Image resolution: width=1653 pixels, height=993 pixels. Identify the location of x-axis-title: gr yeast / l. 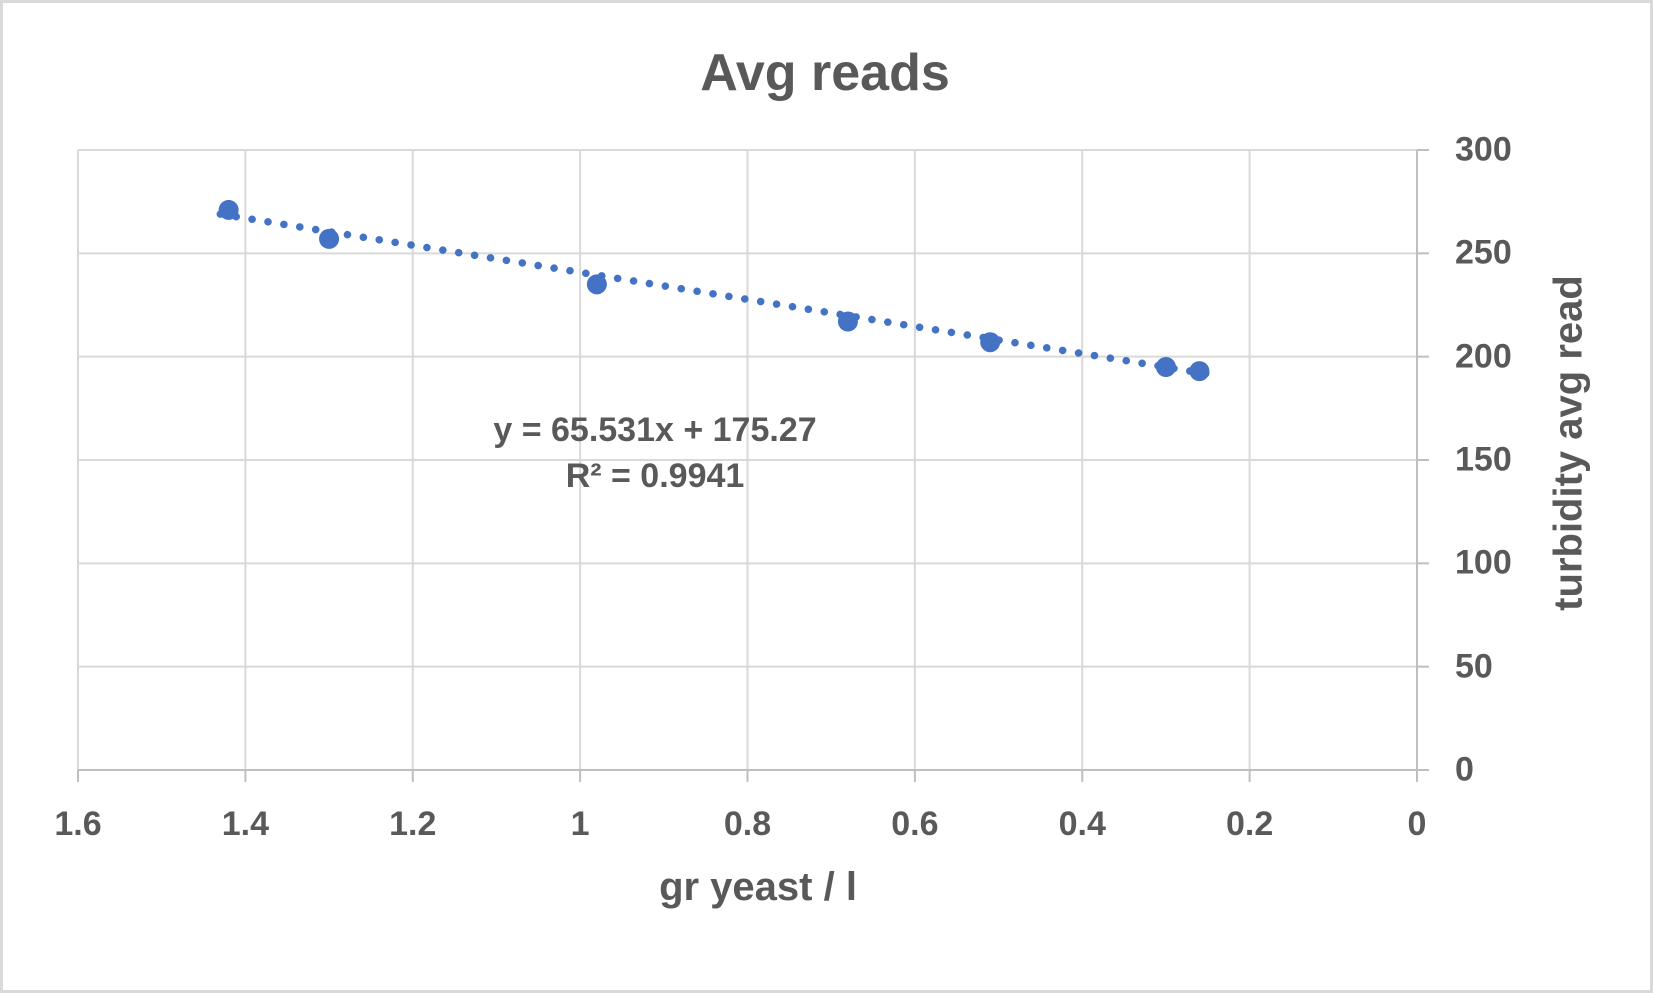
(758, 887).